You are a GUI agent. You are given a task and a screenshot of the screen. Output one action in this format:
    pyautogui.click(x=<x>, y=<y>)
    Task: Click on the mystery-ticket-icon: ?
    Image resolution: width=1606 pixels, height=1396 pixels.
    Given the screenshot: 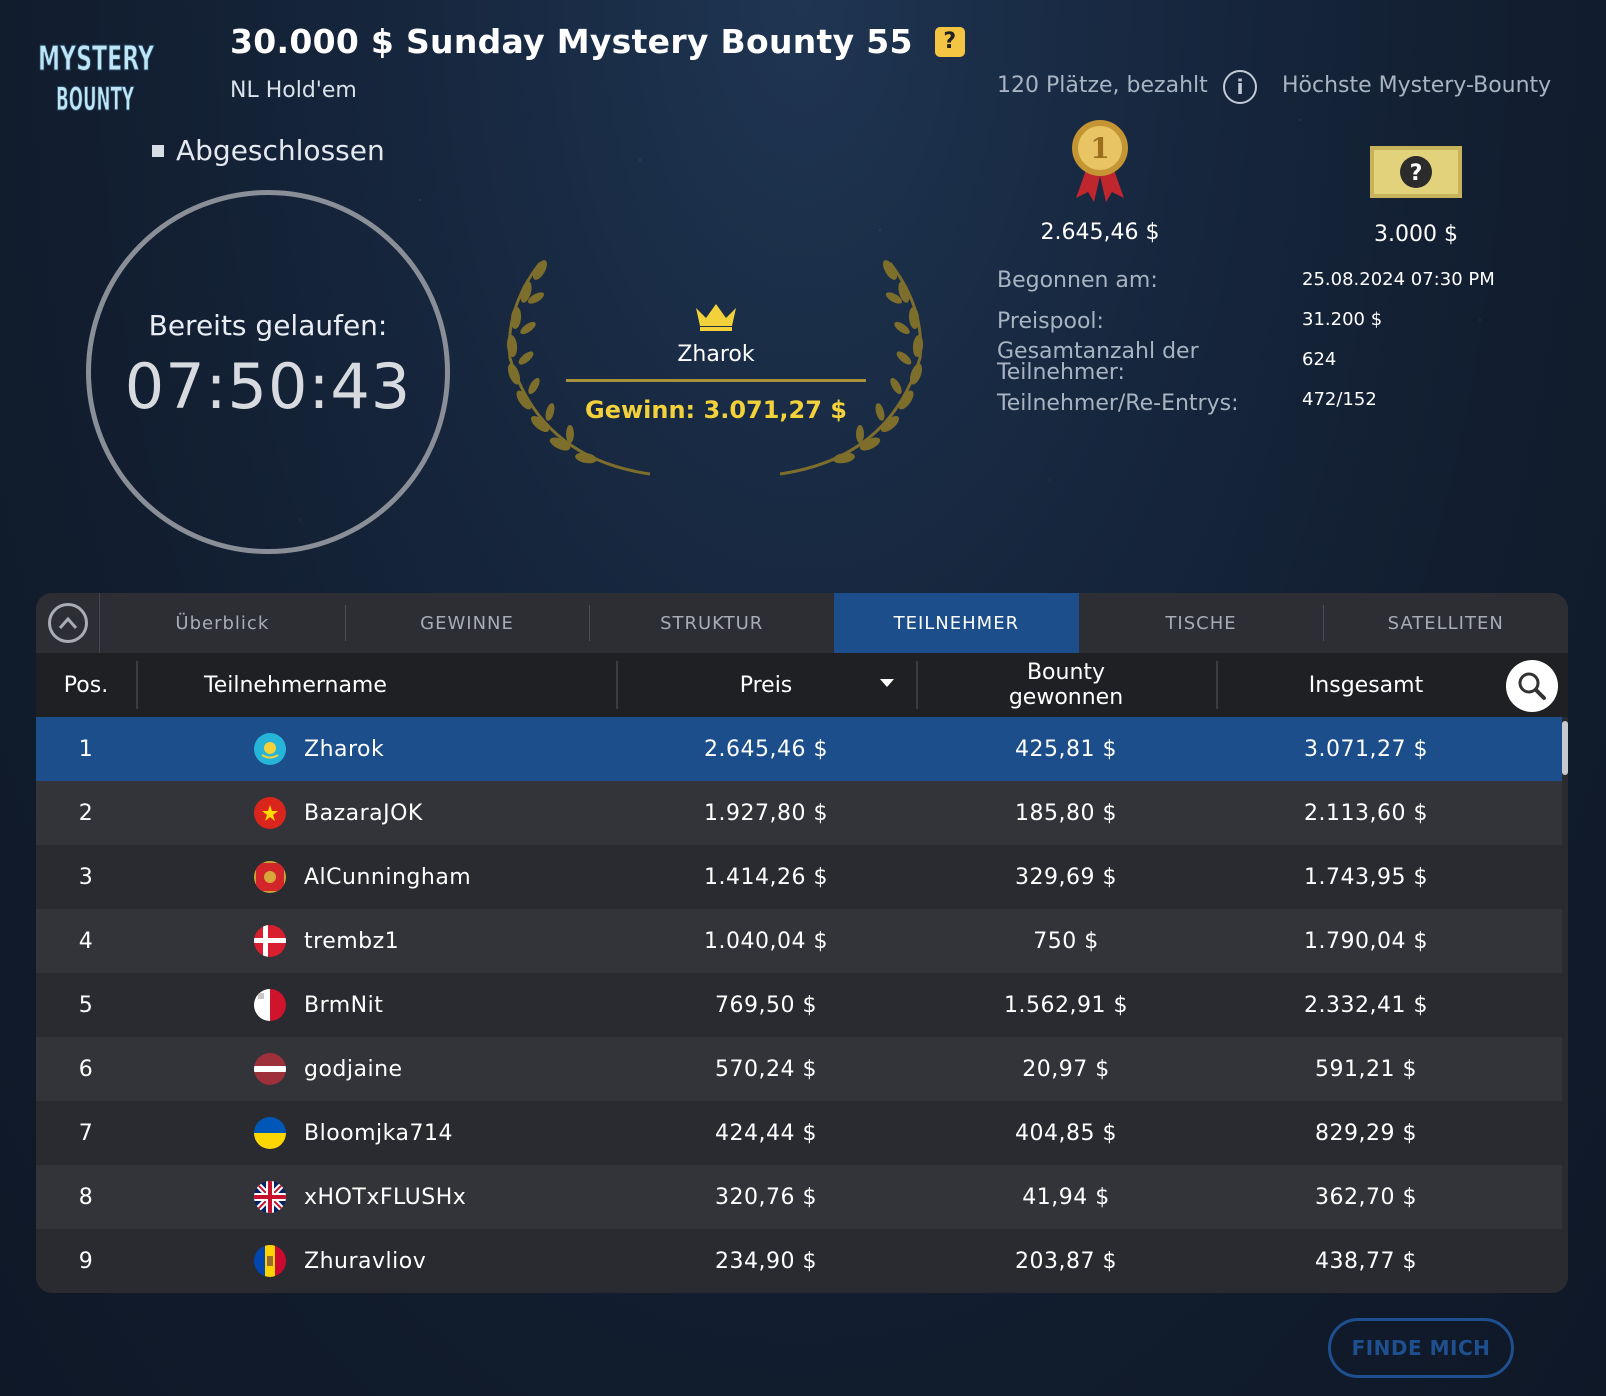 What is the action you would take?
    pyautogui.click(x=1416, y=172)
    